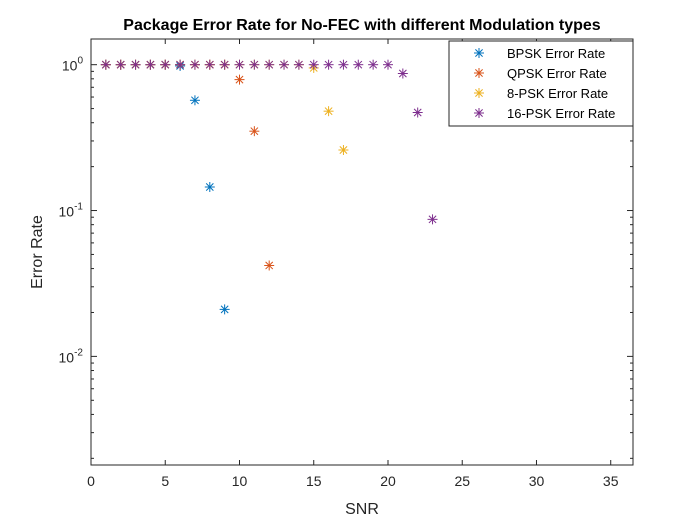 This screenshot has width=700, height=525. I want to click on legend-label: QPSK Error Rate, so click(557, 73).